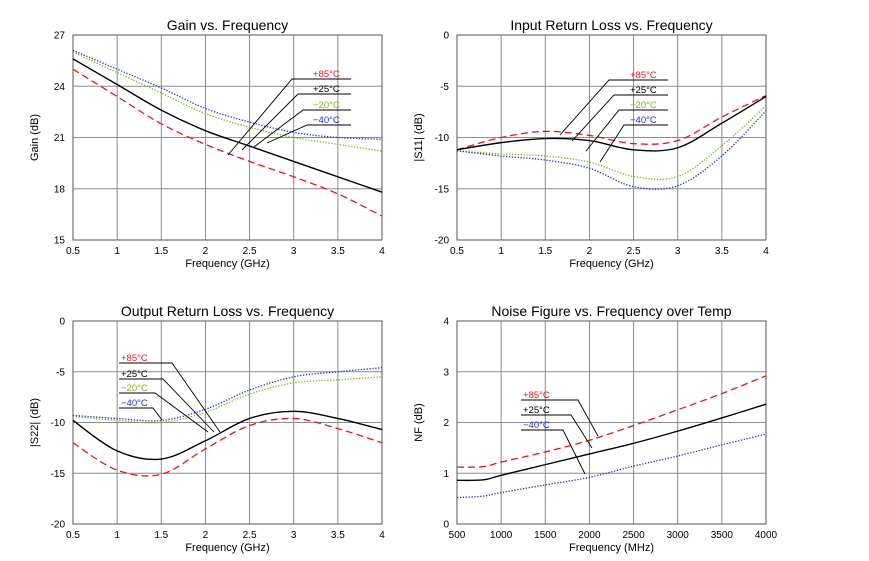  What do you see at coordinates (501, 535) in the screenshot?
I see `x-tick-label: 1000` at bounding box center [501, 535].